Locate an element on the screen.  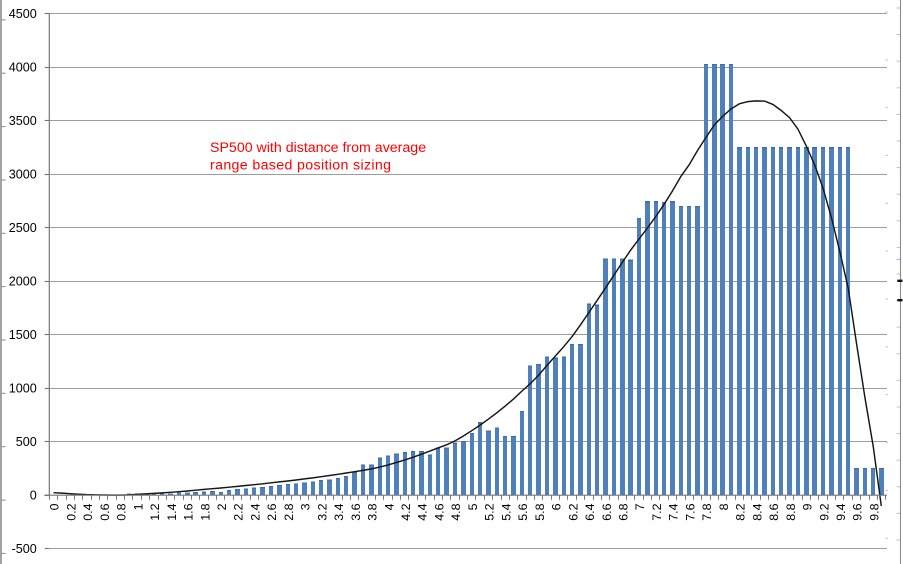
svg-text: 2.6 is located at coordinates (272, 511).